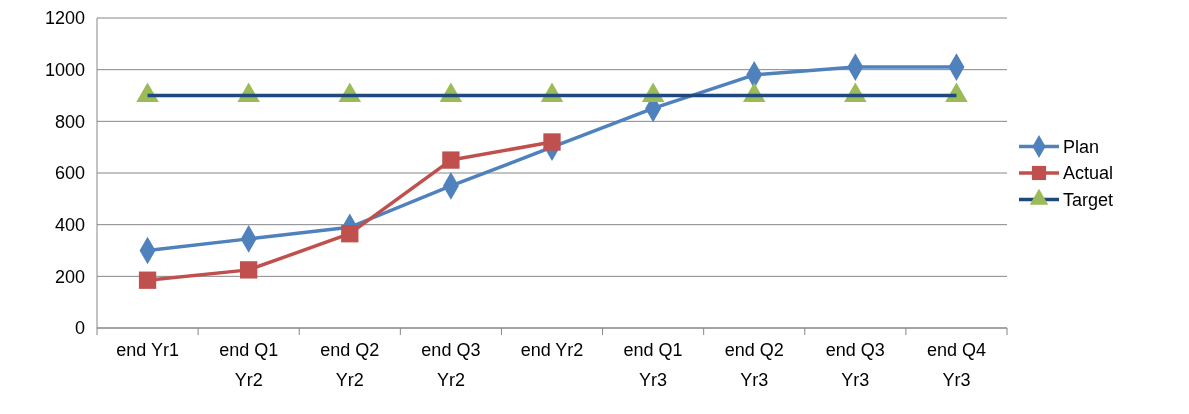 The width and height of the screenshot is (1189, 414). I want to click on y-tick-label: 200, so click(69, 276).